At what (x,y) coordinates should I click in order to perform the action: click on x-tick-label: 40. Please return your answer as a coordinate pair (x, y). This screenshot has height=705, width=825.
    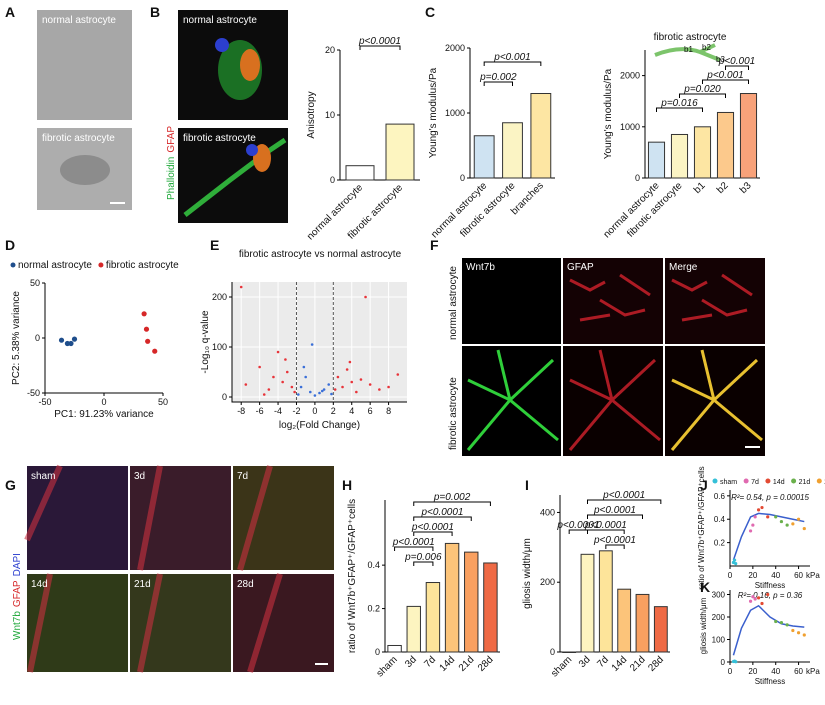
    Looking at the image, I should click on (775, 671).